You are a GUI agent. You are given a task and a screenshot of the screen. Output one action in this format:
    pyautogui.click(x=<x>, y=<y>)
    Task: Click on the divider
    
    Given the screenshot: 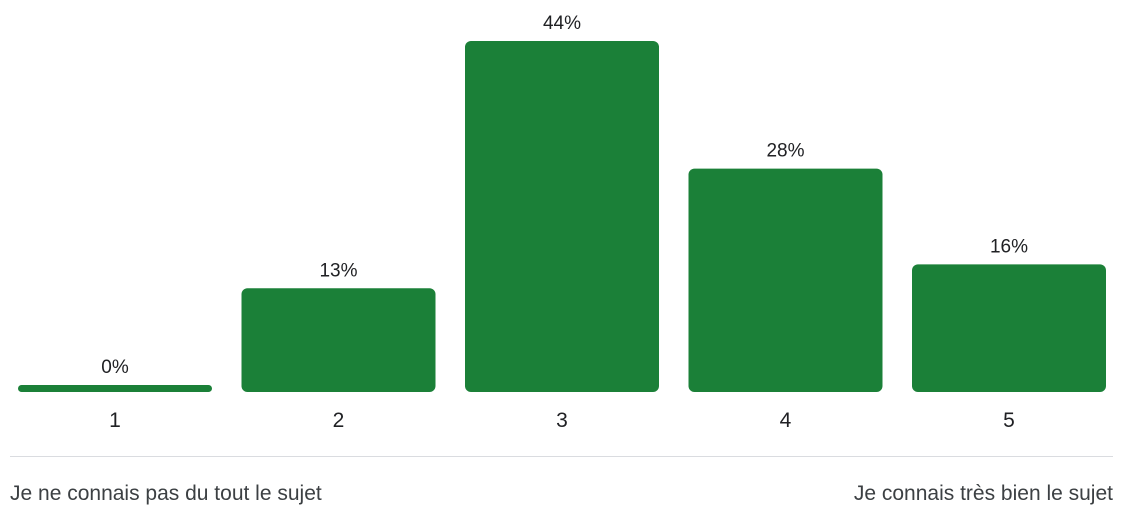 What is the action you would take?
    pyautogui.click(x=561, y=456)
    